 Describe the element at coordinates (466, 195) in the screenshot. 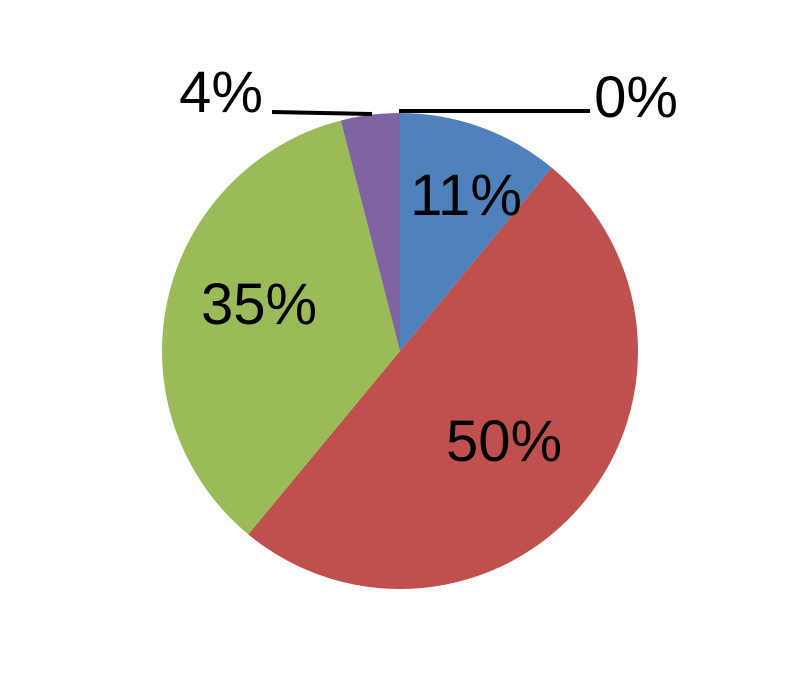

I see `slice-label-11pct: 11%` at that location.